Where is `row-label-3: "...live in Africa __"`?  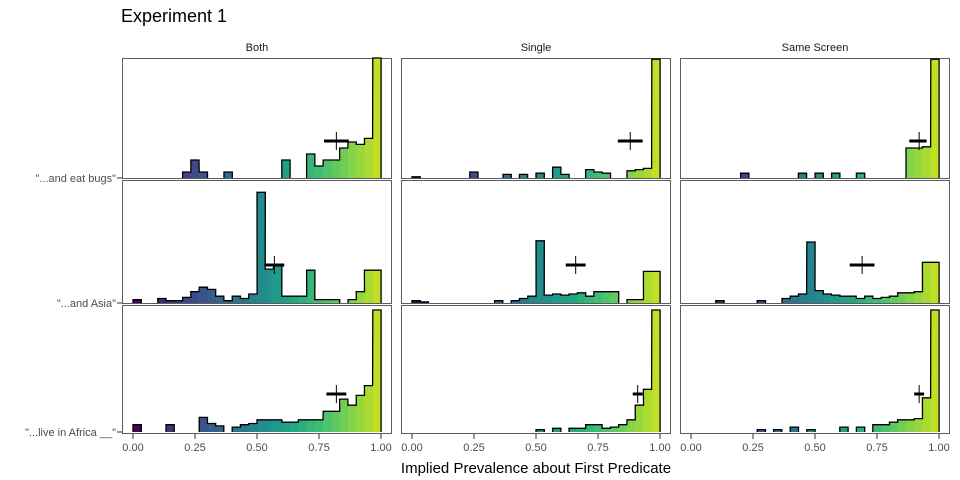
row-label-3: "...live in Africa __" is located at coordinates (70, 433).